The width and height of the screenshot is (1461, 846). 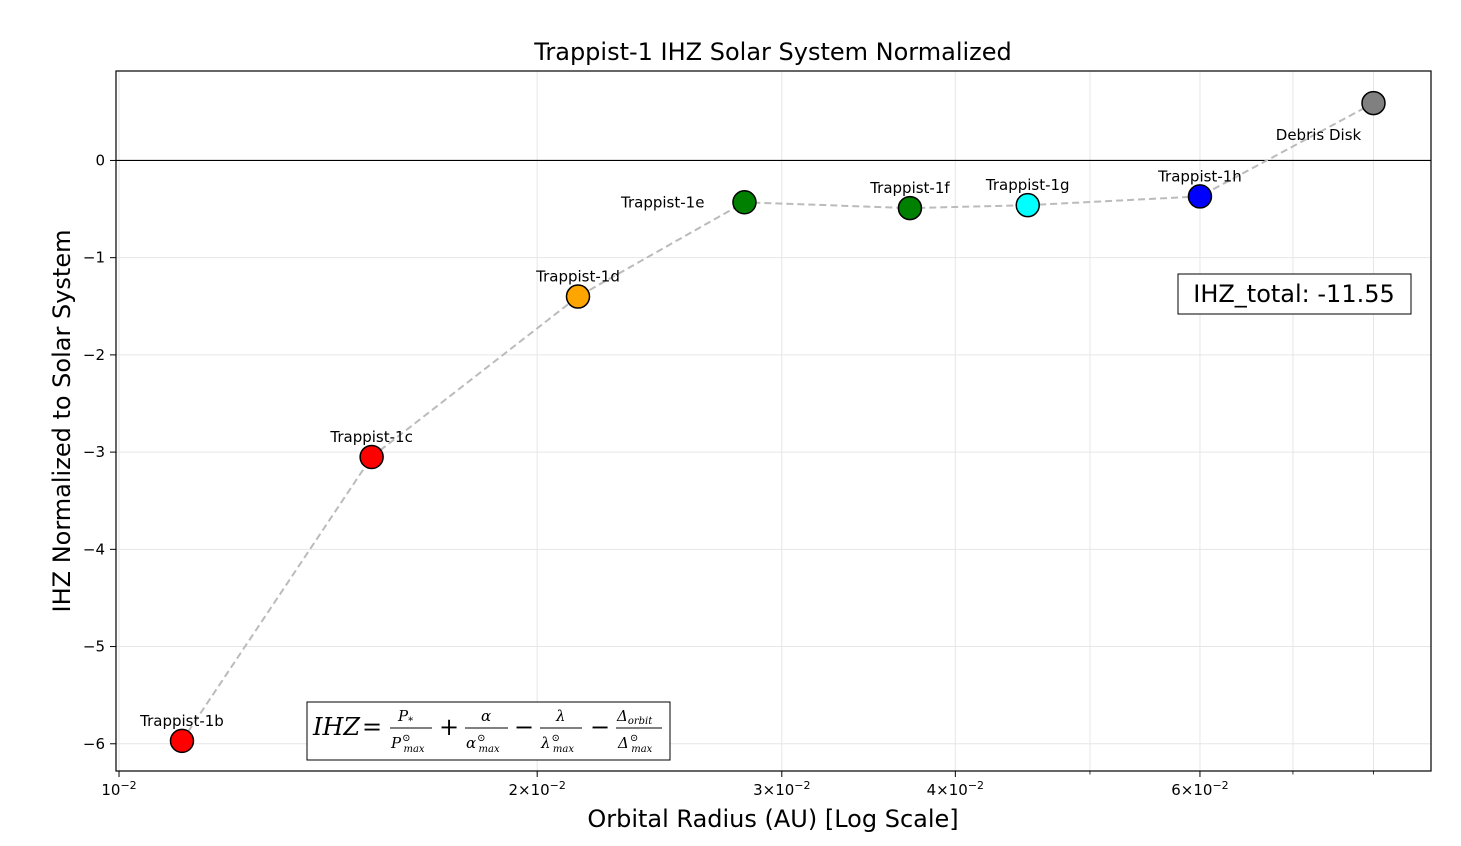 I want to click on y-tick-label: −2, so click(x=94, y=355).